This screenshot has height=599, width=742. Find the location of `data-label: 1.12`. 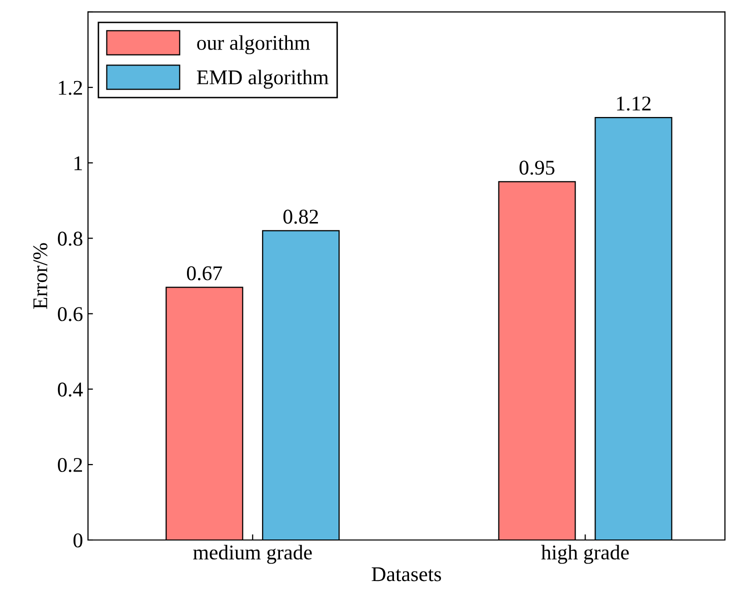

data-label: 1.12 is located at coordinates (634, 103).